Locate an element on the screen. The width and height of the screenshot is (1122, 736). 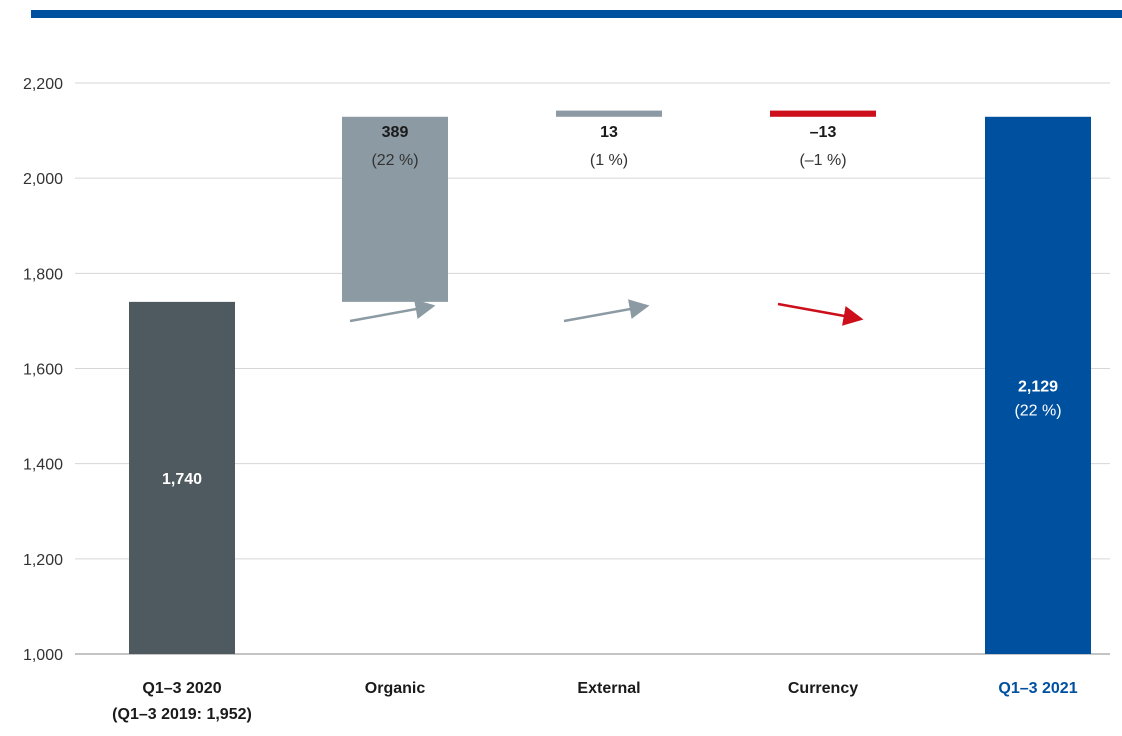
category-label-q1-3-2020: Q1–3 2020 is located at coordinates (181, 688).